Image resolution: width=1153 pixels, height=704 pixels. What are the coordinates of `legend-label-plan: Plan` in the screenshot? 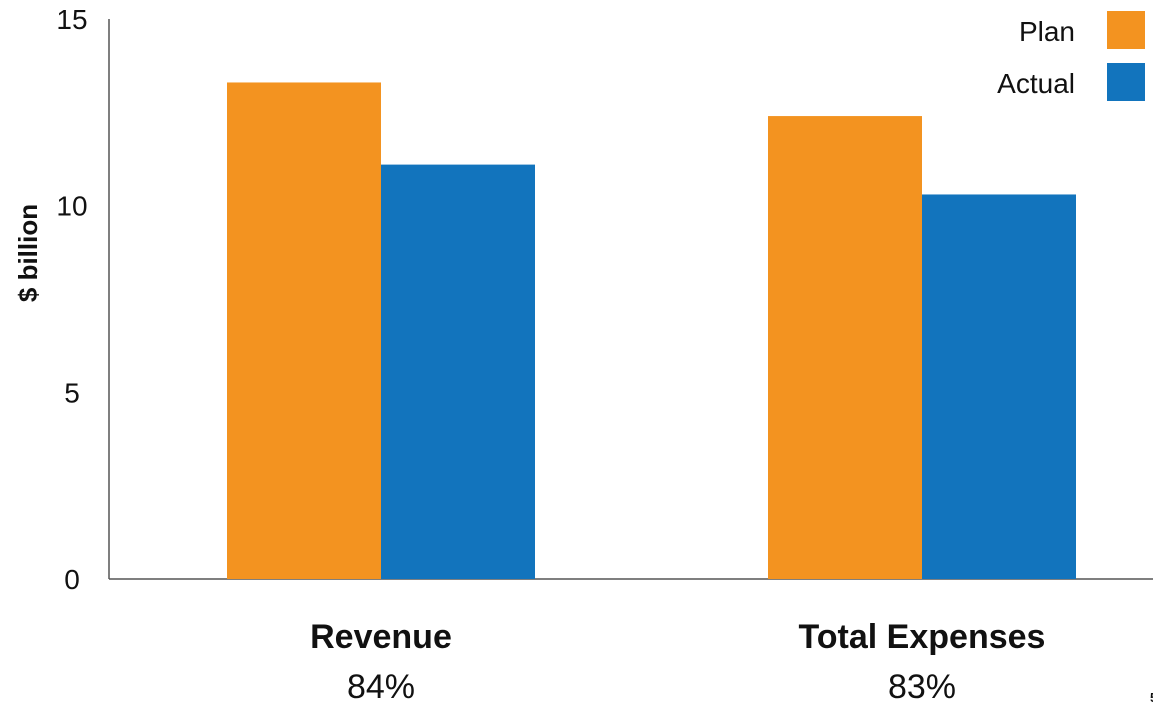 It's located at (1047, 31).